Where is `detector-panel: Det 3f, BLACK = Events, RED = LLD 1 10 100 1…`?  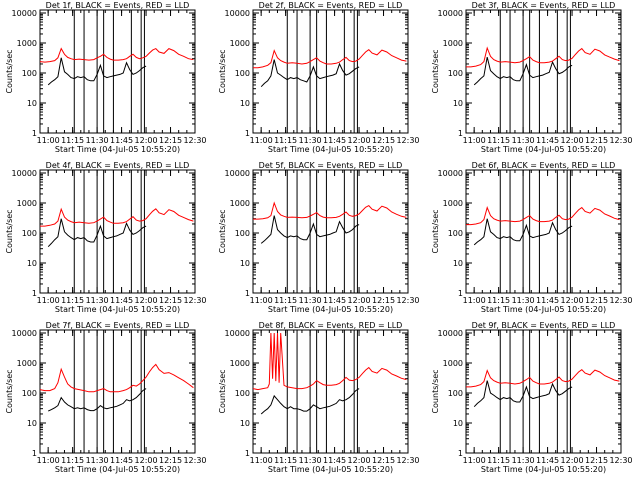
detector-panel: Det 3f, BLACK = Events, RED = LLD 1 10 100 1… is located at coordinates (532, 77).